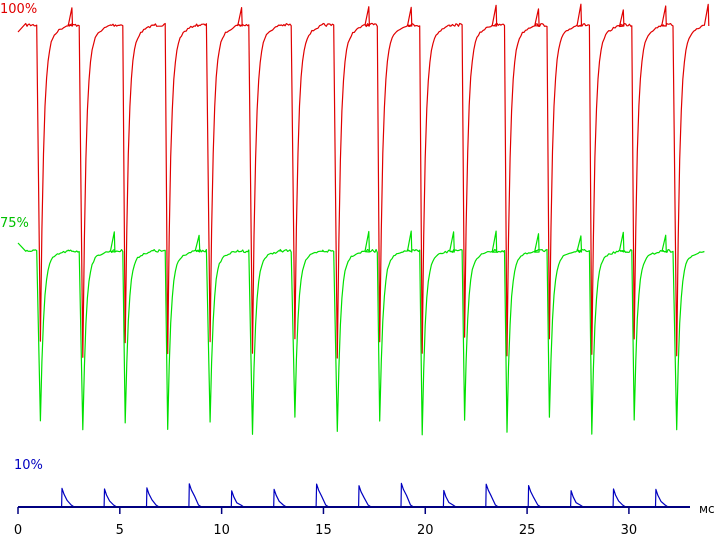  Describe the element at coordinates (323, 529) in the screenshot. I see `x-tick-label-15: 15` at that location.